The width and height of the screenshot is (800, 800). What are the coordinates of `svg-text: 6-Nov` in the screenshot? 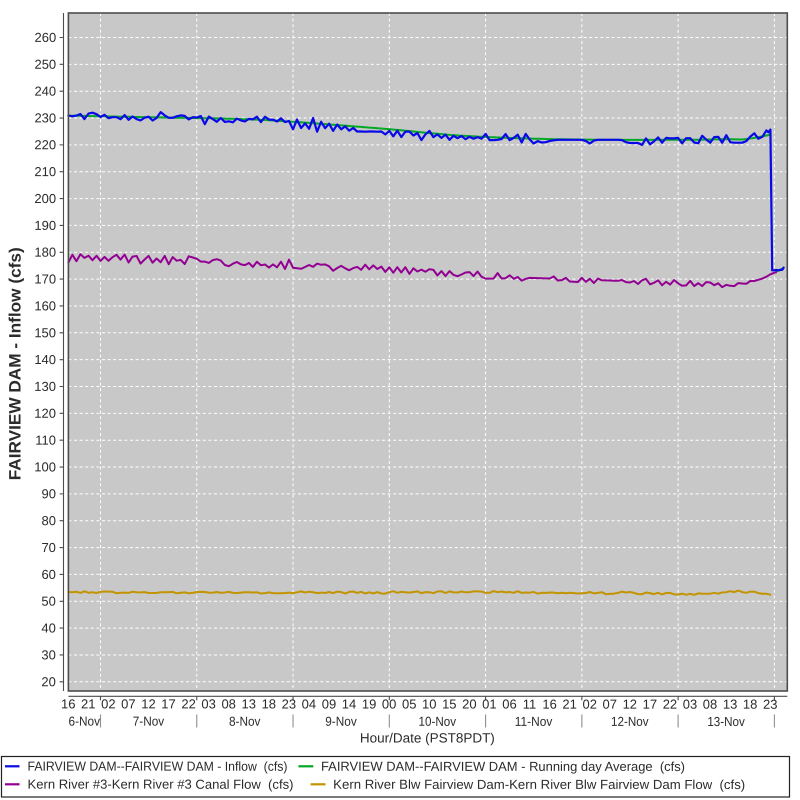 It's located at (85, 721).